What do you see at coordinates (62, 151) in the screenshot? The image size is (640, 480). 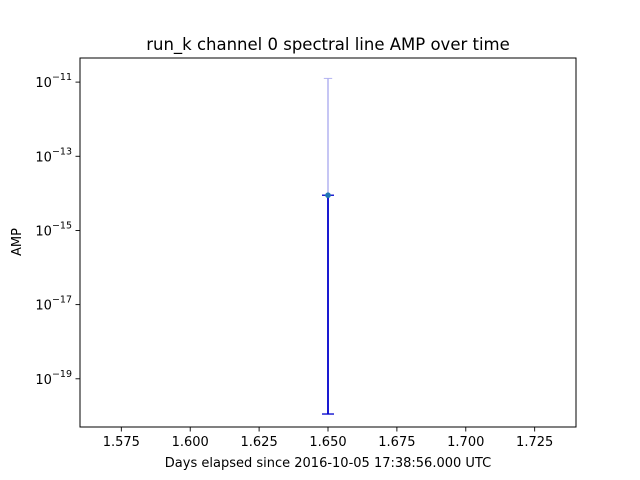 I see `y-tick-exponent: −13` at bounding box center [62, 151].